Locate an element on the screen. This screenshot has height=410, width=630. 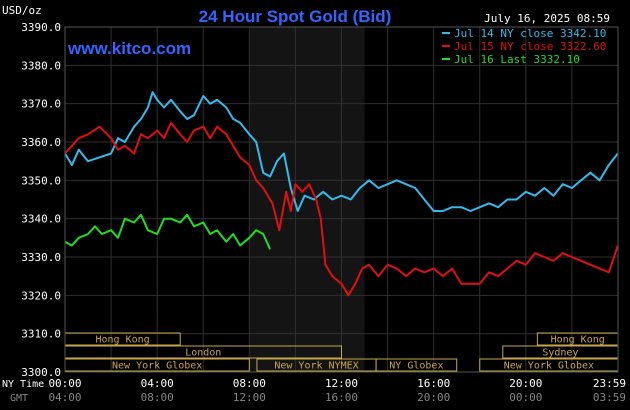
ny-time-row-label: NY Time is located at coordinates (23, 384).